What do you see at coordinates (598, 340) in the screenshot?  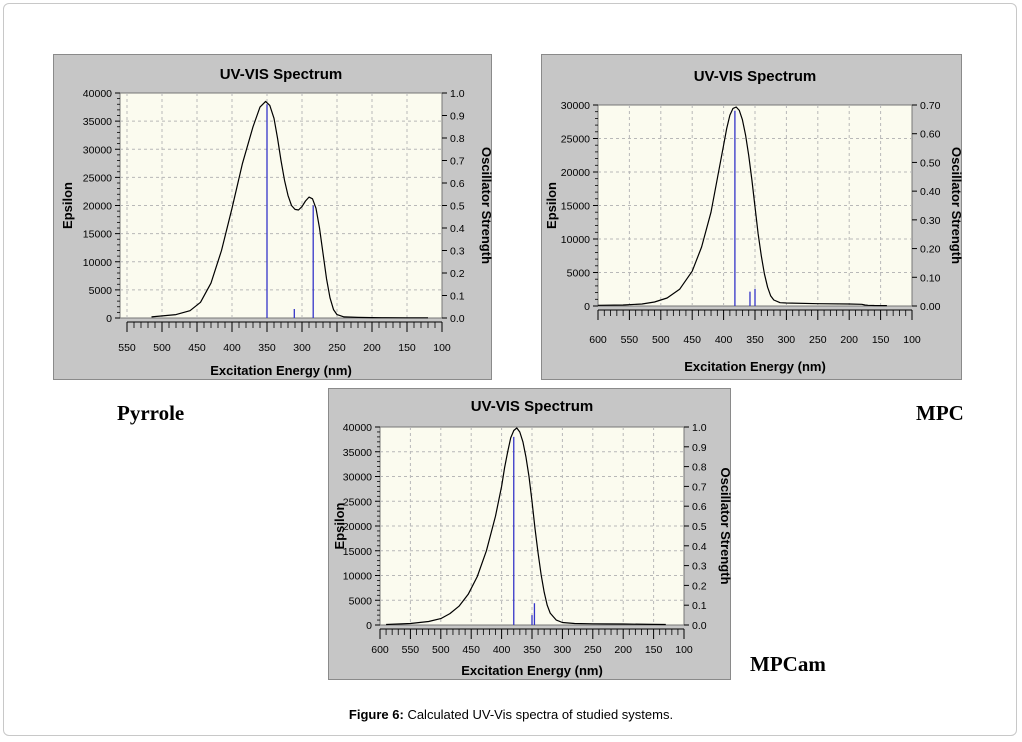 I see `x-tick-label: 600` at bounding box center [598, 340].